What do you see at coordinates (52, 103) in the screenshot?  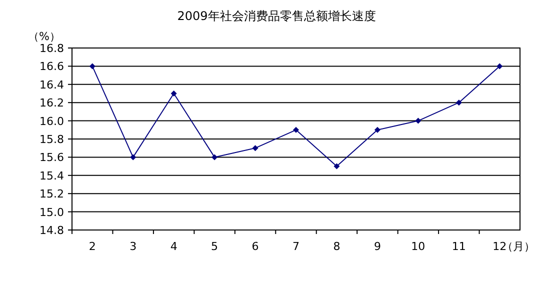 I see `y-tick-label: 16.2` at bounding box center [52, 103].